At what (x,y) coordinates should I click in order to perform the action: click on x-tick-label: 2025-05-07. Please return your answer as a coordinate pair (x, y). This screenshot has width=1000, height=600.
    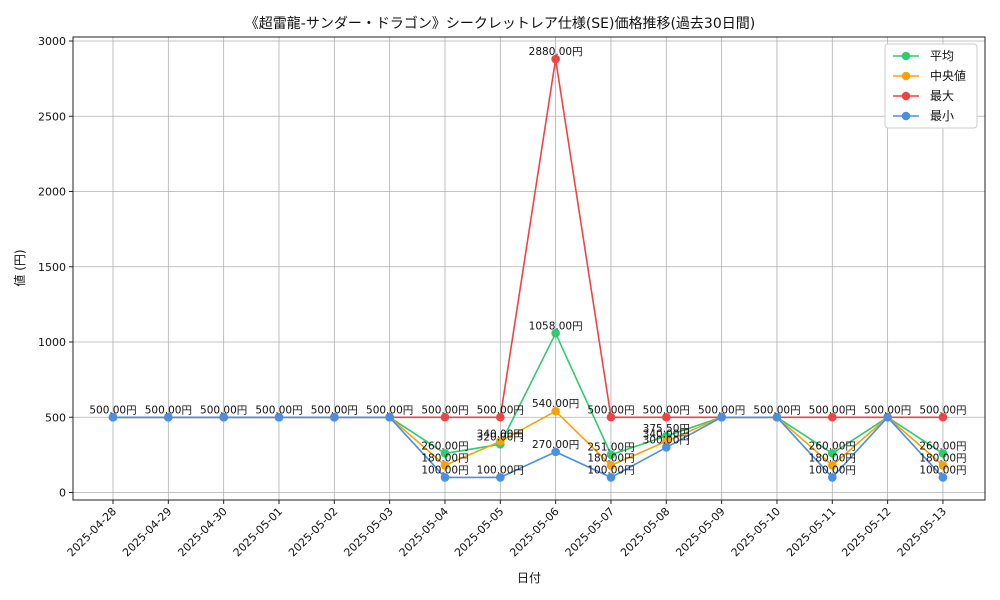
    Looking at the image, I should click on (590, 532).